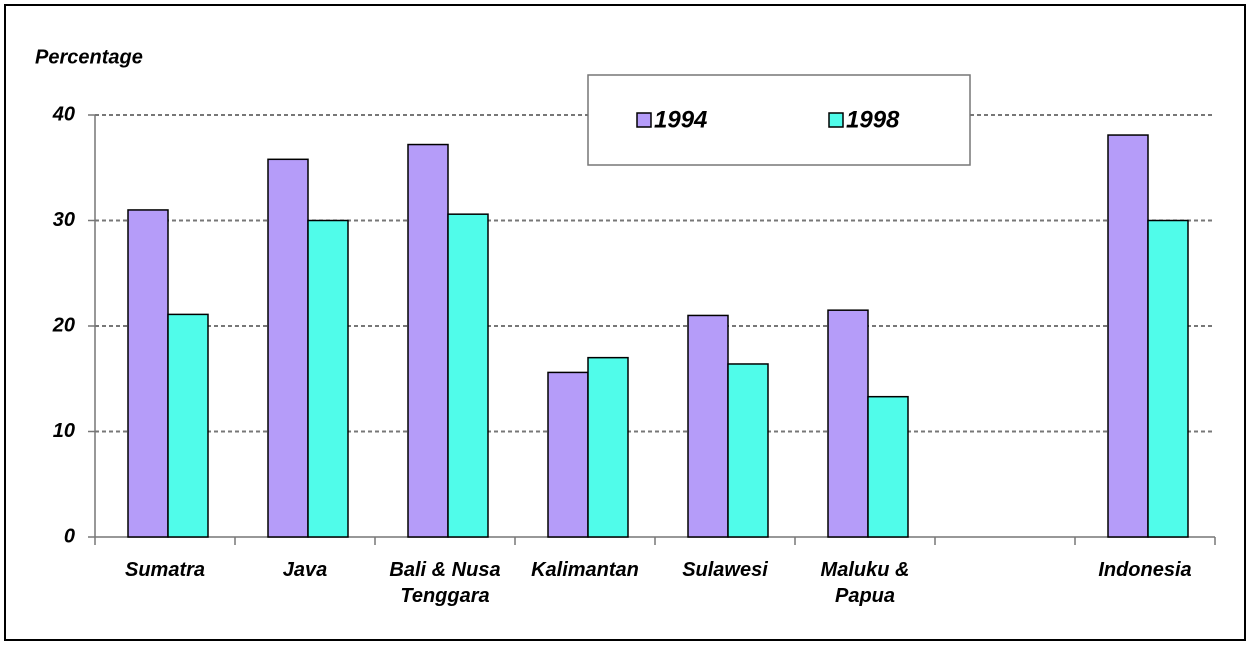 The height and width of the screenshot is (649, 1250). I want to click on x-tick-label: Bali & Nusa Tenggara, so click(445, 583).